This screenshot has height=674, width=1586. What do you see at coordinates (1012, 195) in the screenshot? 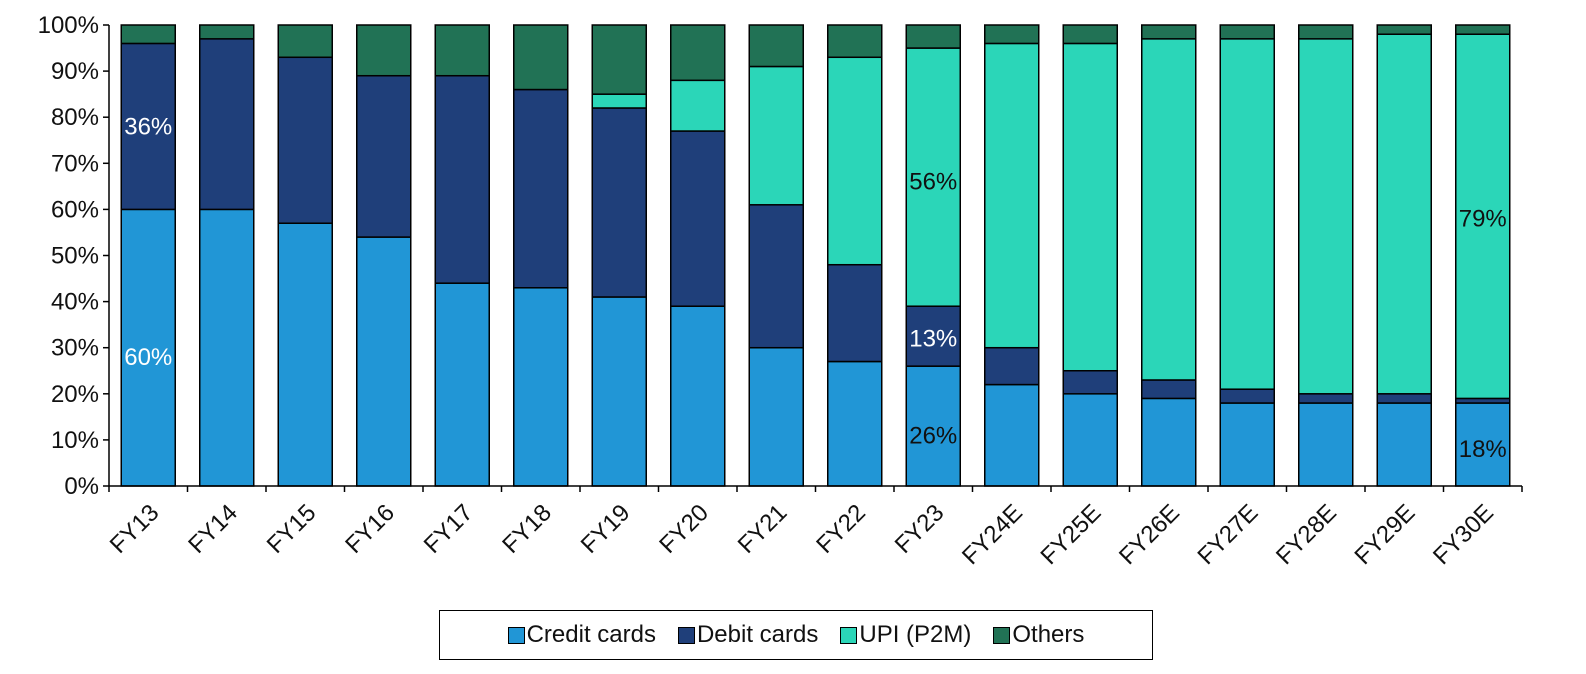
I see `bar-segment-upi-p2m-fy24e` at bounding box center [1012, 195].